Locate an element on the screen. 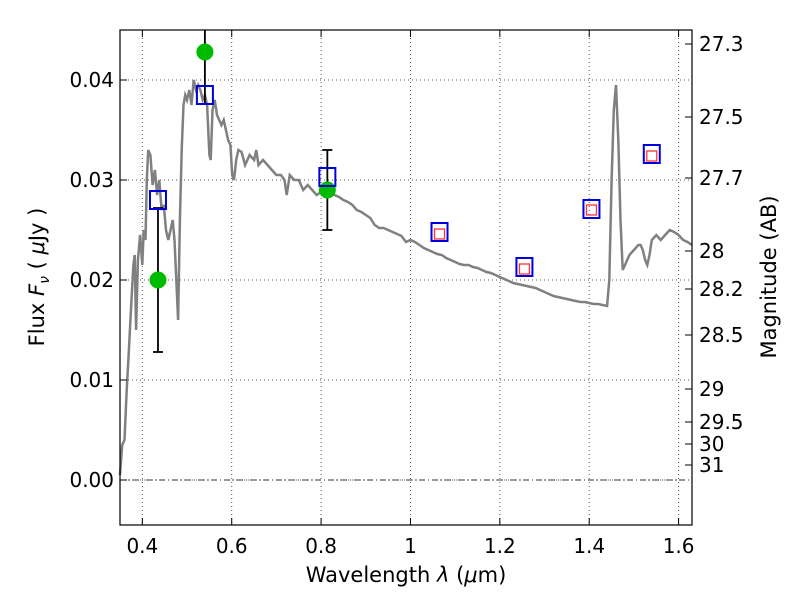 Image resolution: width=800 pixels, height=600 pixels. y-tick-label: 0.01 is located at coordinates (91, 380).